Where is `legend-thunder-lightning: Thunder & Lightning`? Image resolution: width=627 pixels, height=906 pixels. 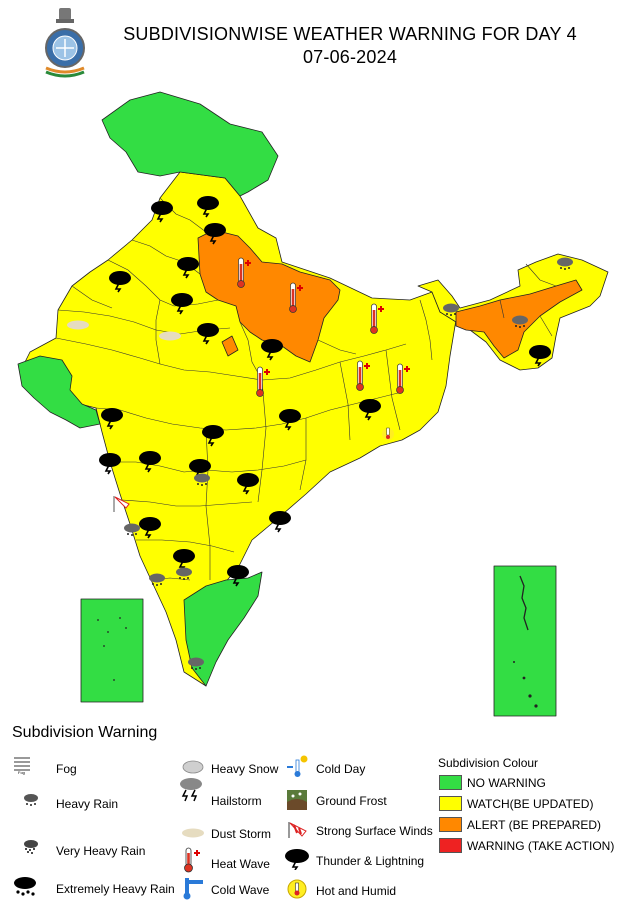 legend-thunder-lightning: Thunder & Lightning is located at coordinates (370, 861).